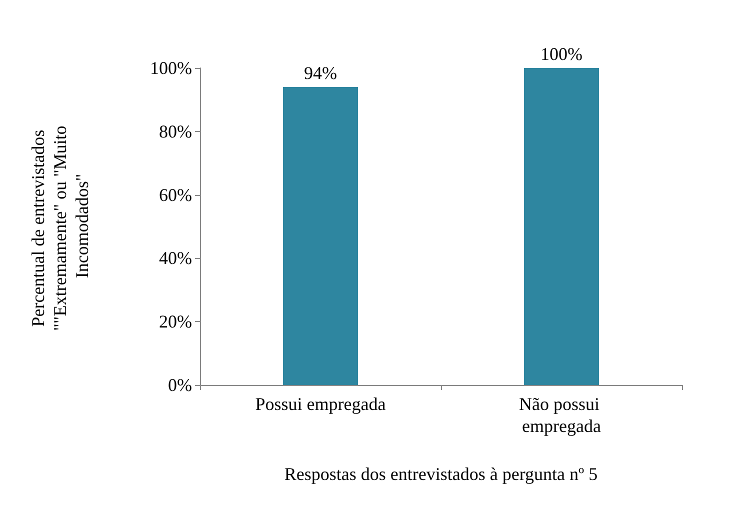  What do you see at coordinates (561, 54) in the screenshot?
I see `data-label: 100%` at bounding box center [561, 54].